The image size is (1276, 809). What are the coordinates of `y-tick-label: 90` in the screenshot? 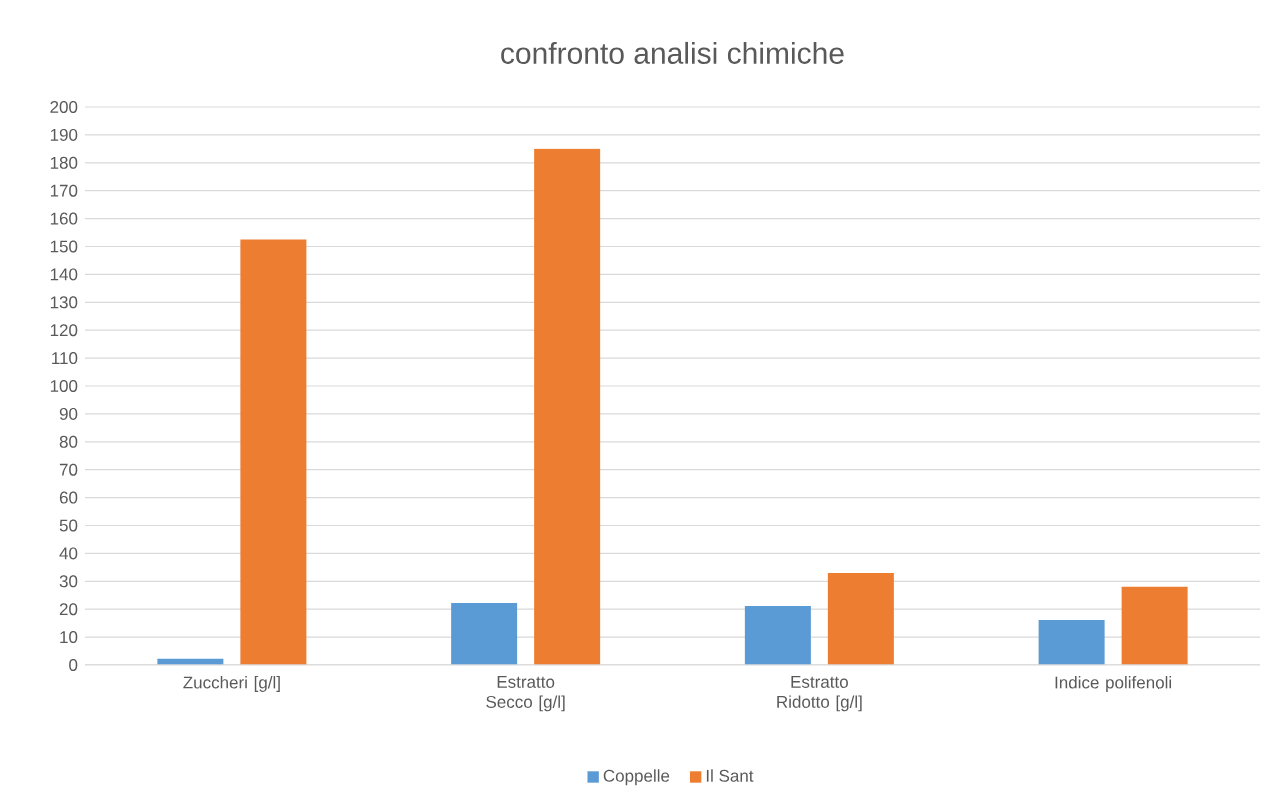 It's located at (68, 413).